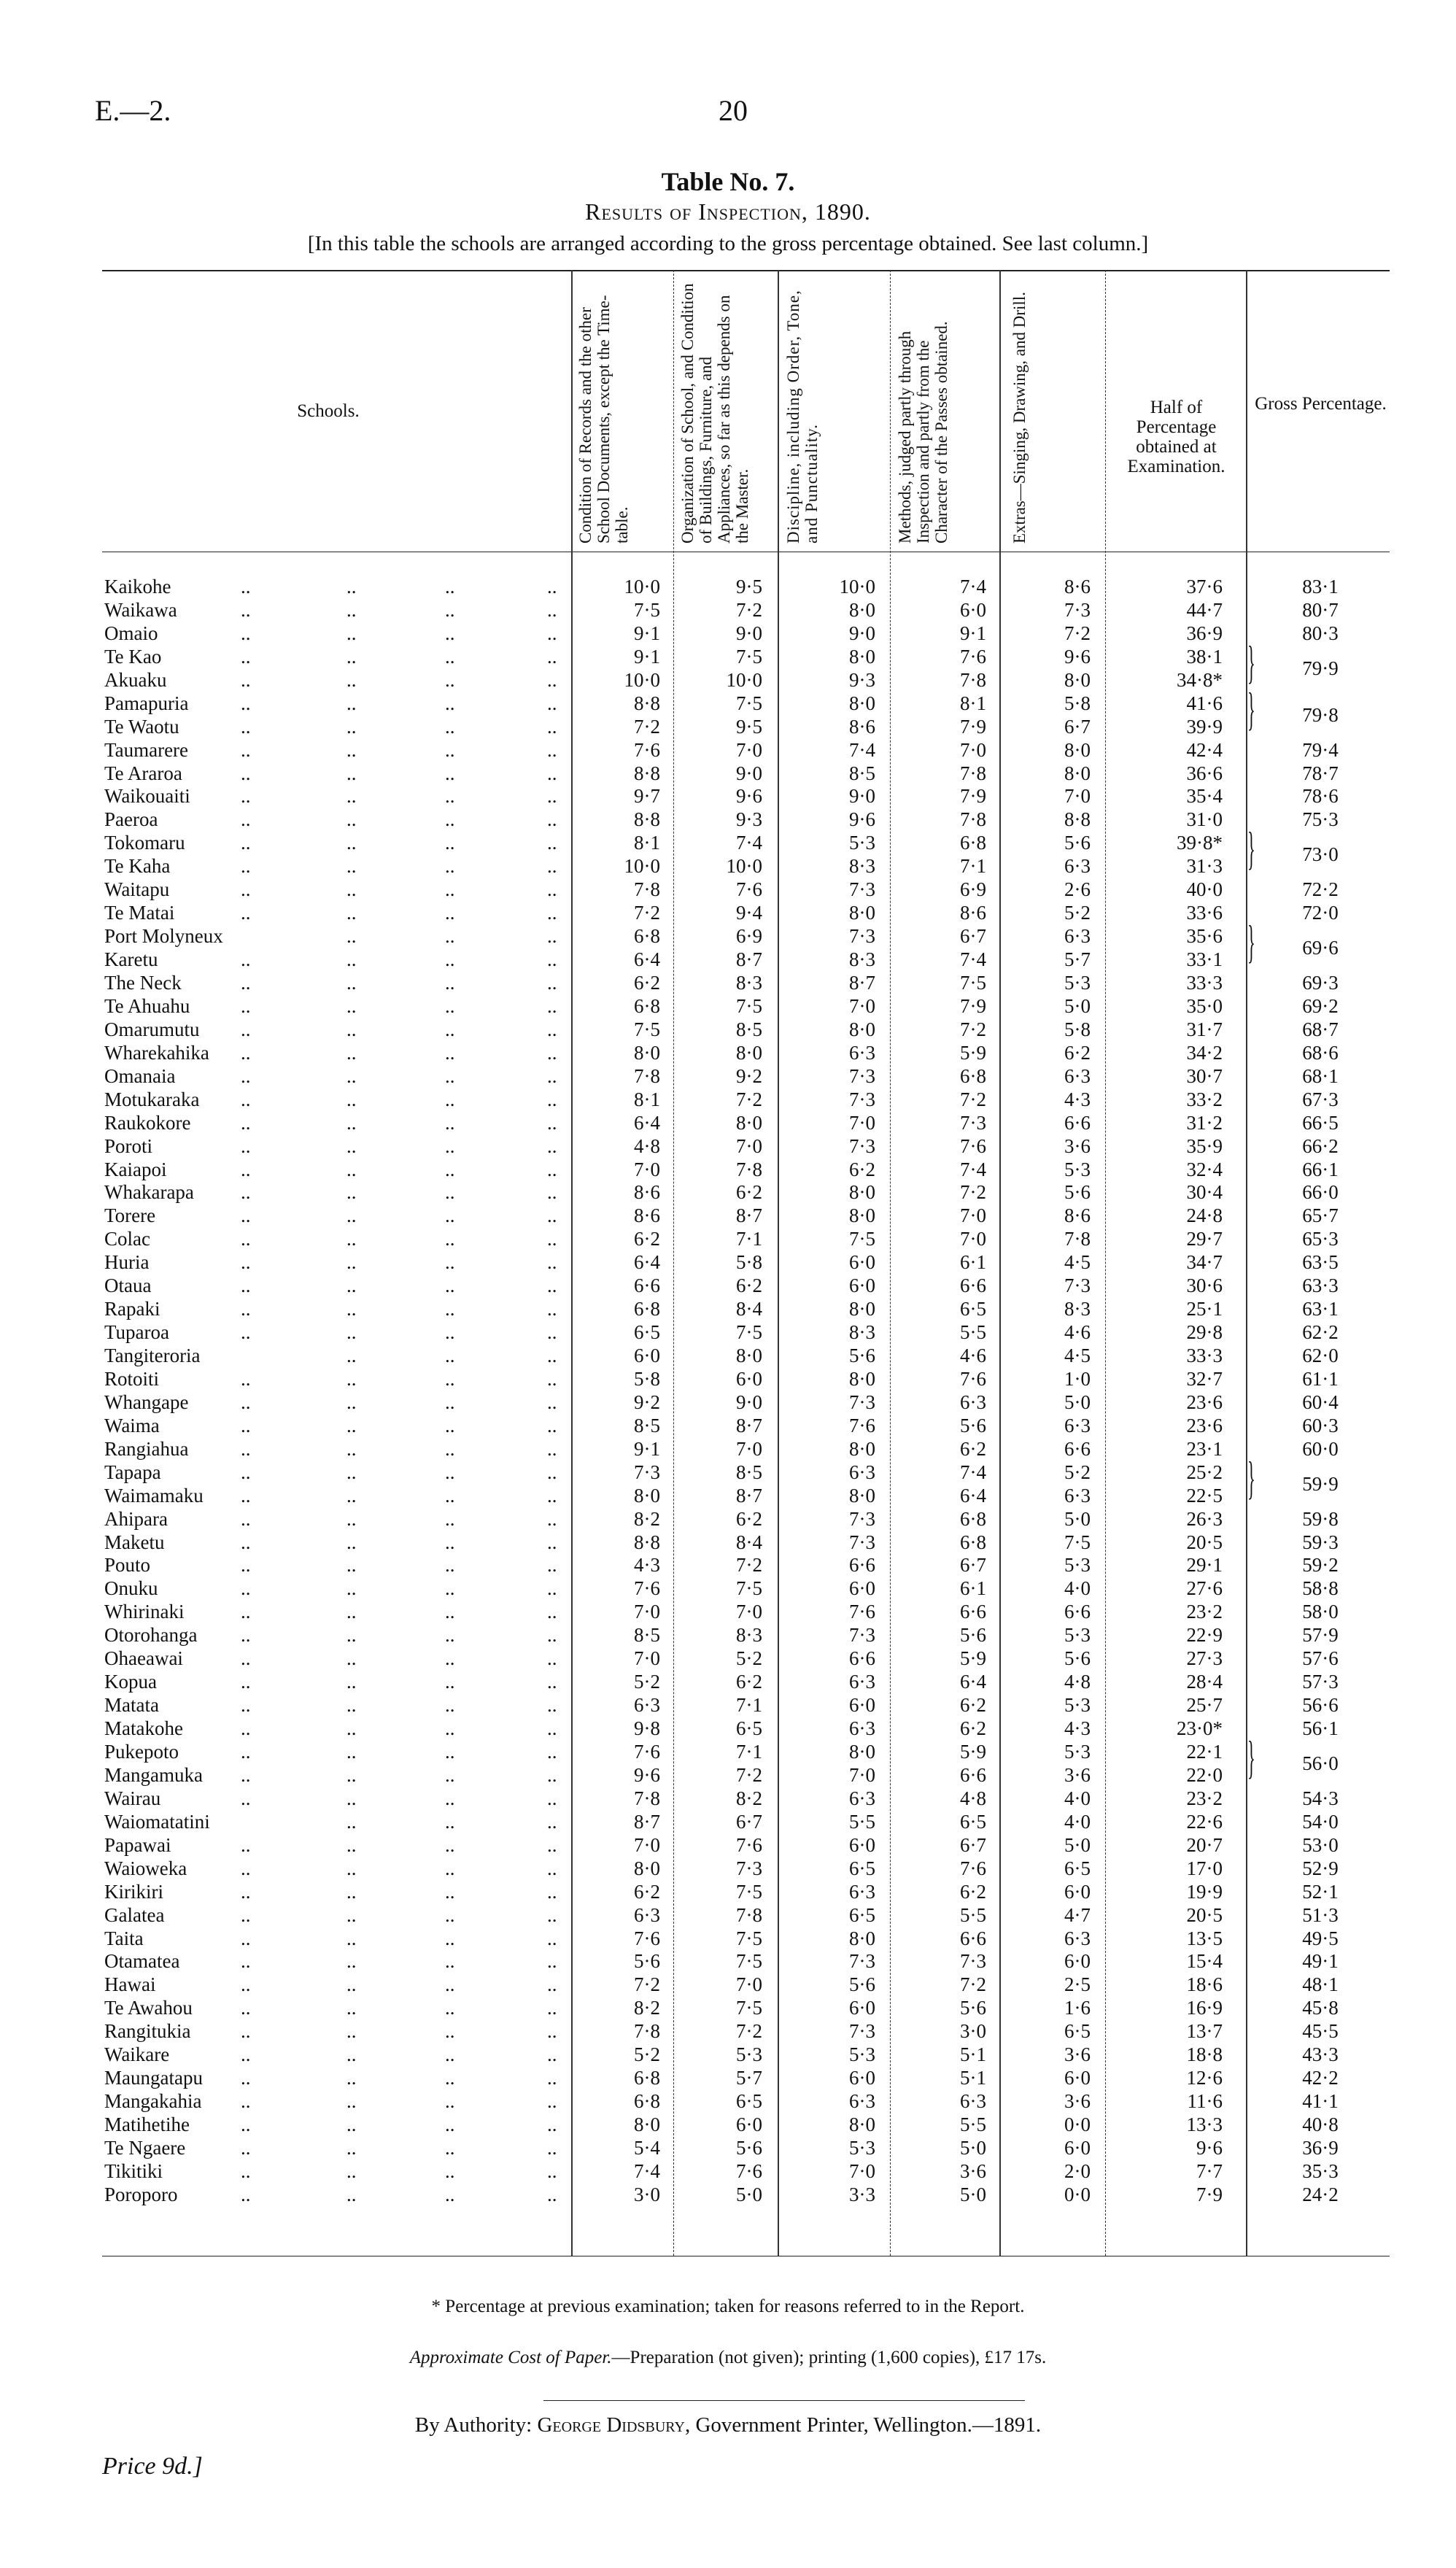 This screenshot has height=2568, width=1456. I want to click on half-percentage-cell: 33·3, so click(1204, 982).